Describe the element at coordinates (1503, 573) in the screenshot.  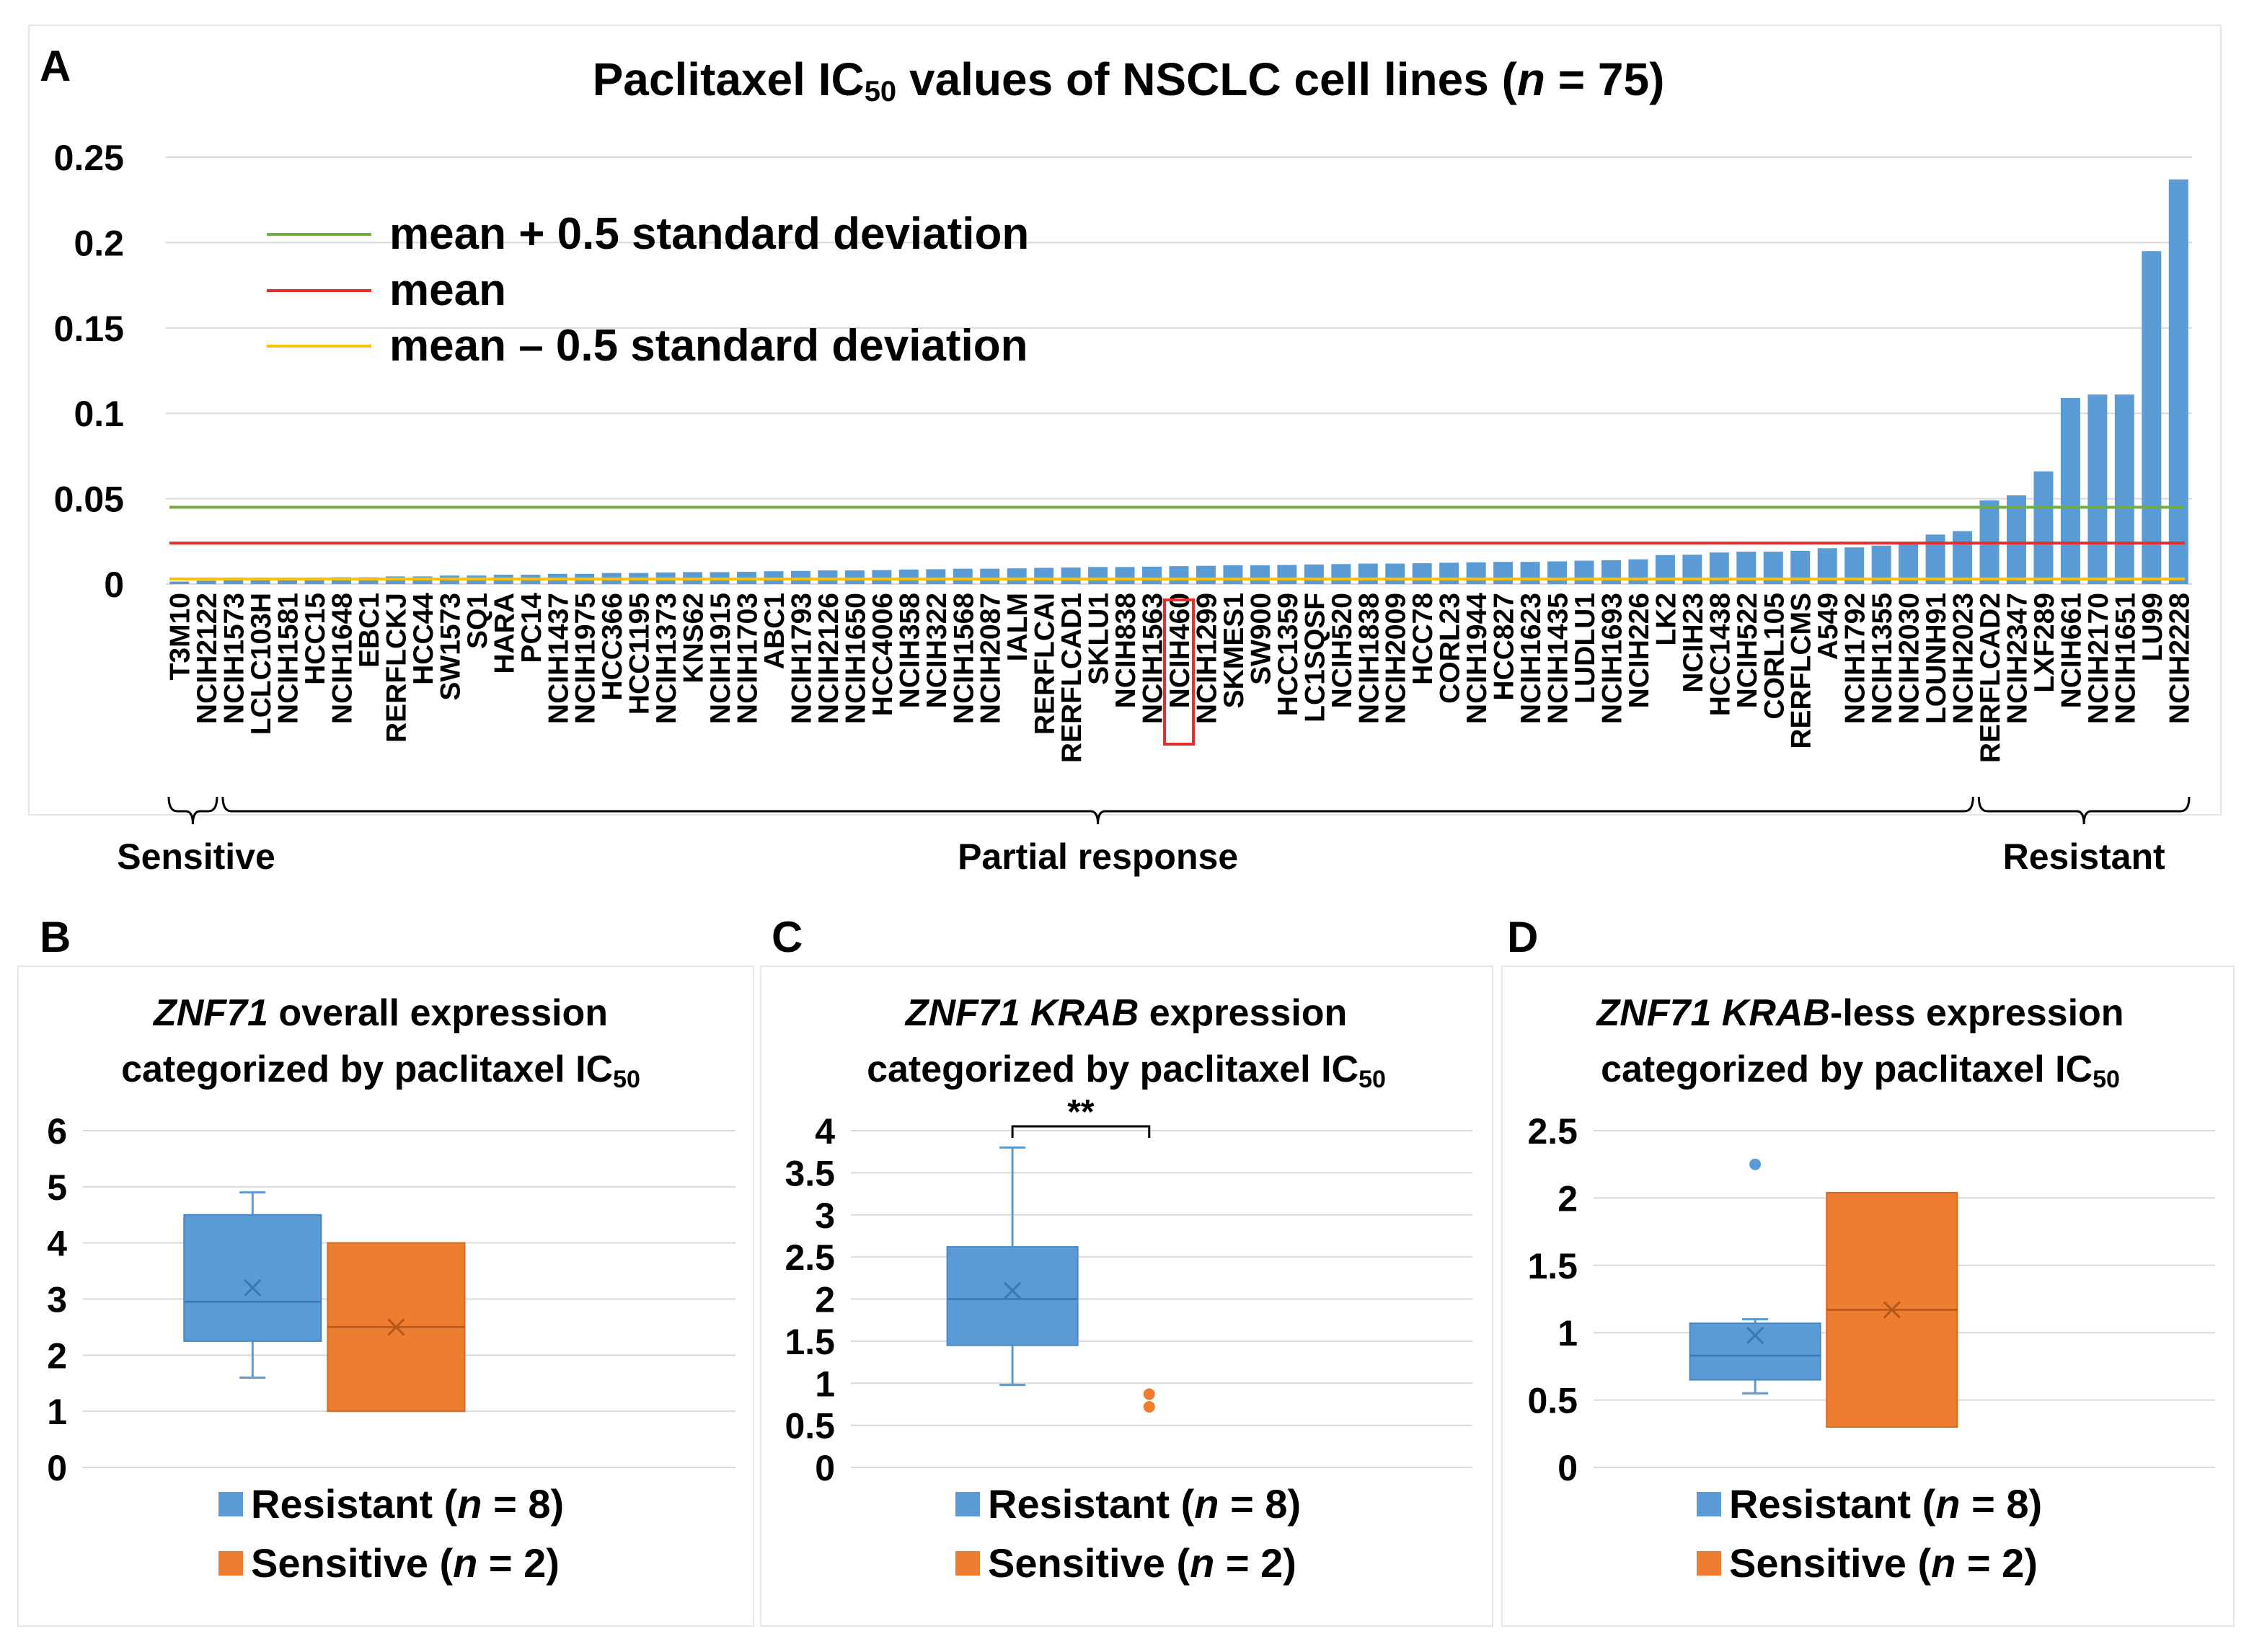
I see `bar-hcc827` at that location.